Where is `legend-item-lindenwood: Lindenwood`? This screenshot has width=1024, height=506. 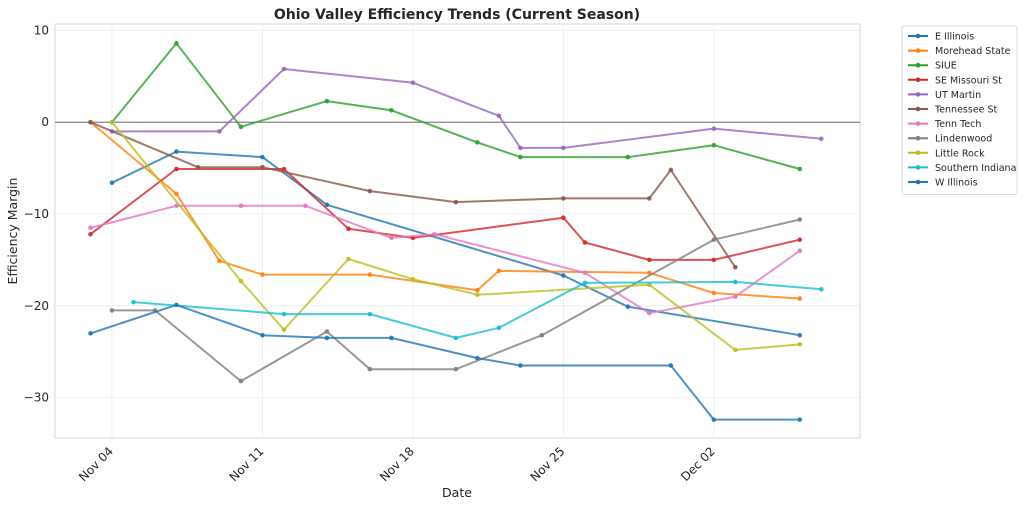 legend-item-lindenwood: Lindenwood is located at coordinates (950, 139).